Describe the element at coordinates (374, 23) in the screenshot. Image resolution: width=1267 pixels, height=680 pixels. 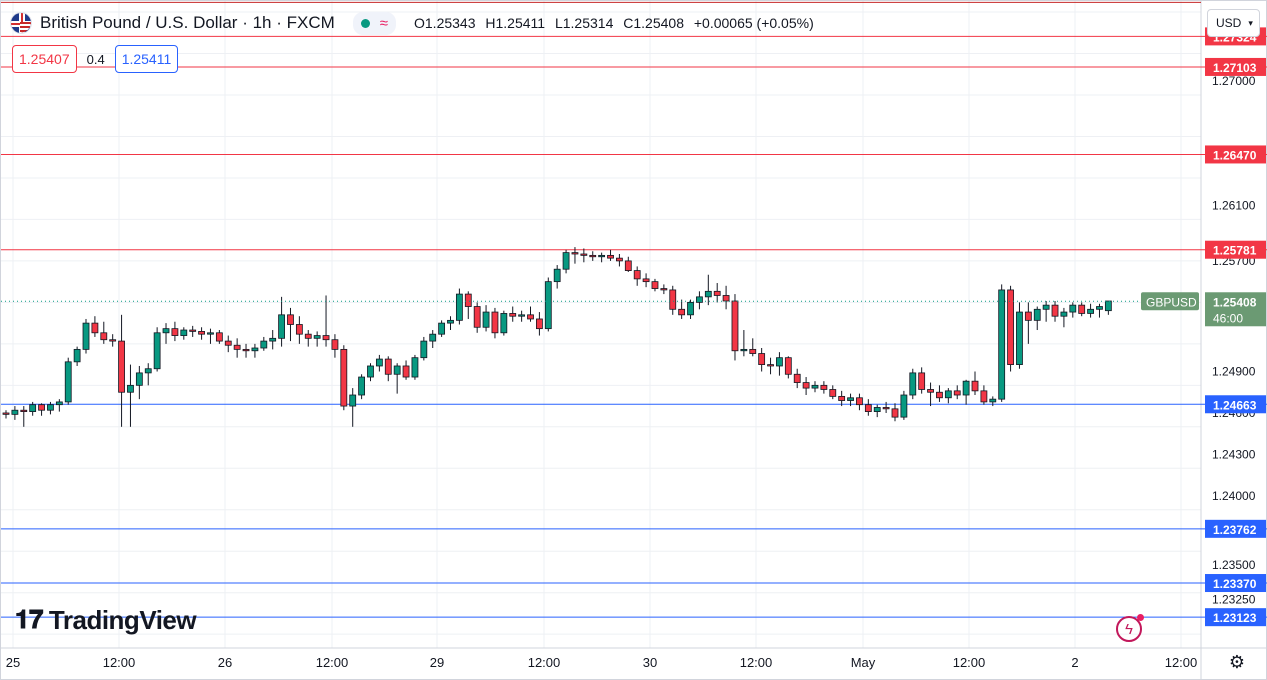
I see `market-status: ≈` at that location.